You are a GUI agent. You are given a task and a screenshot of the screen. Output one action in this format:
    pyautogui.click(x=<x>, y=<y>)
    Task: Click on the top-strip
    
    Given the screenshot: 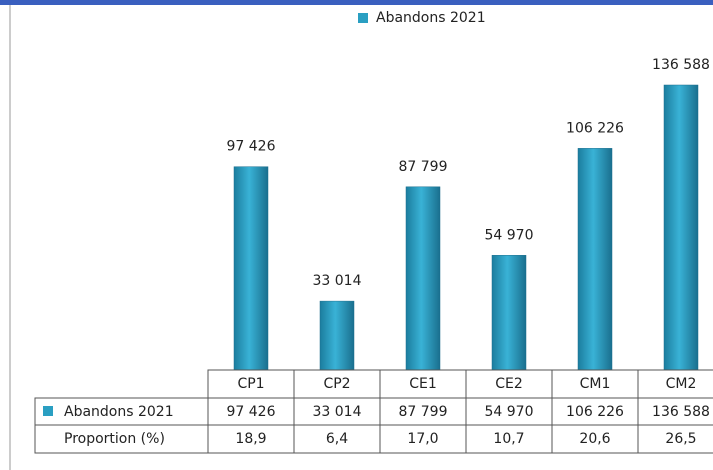 What is the action you would take?
    pyautogui.click(x=356, y=2)
    